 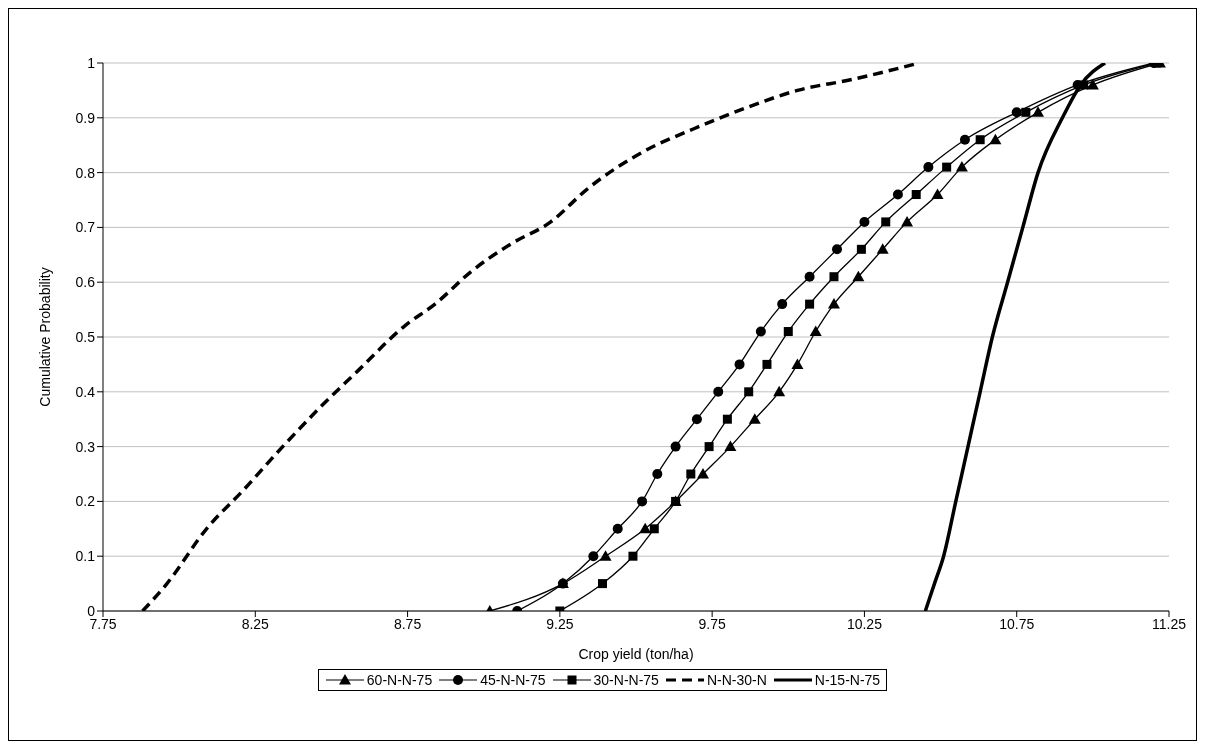 I want to click on y-tick-label: 0.3, so click(x=85, y=446).